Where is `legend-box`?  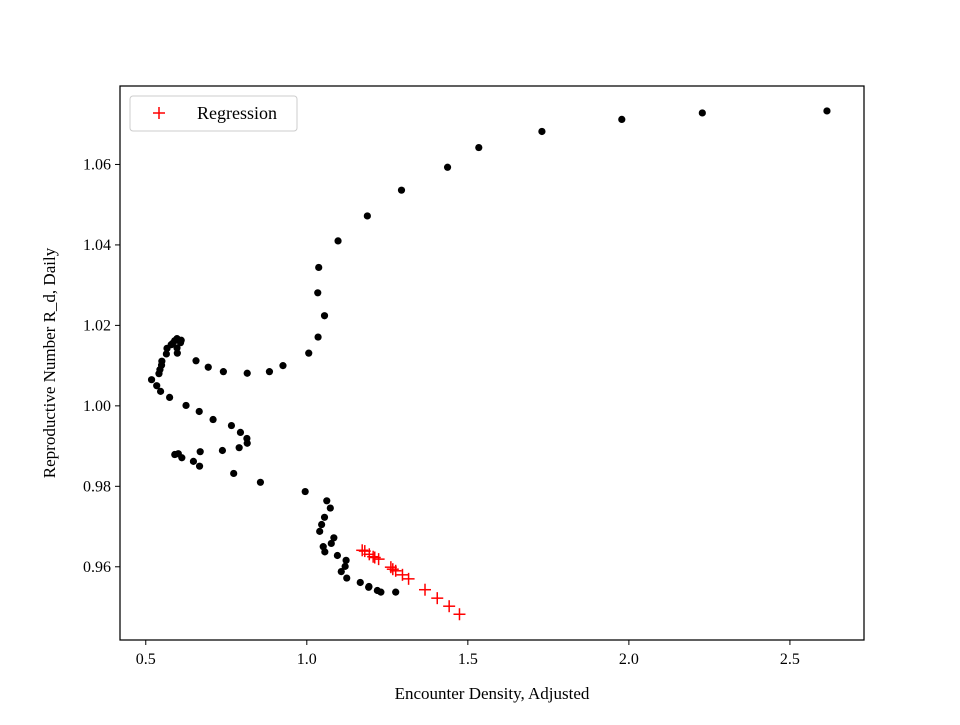 legend-box is located at coordinates (213, 113).